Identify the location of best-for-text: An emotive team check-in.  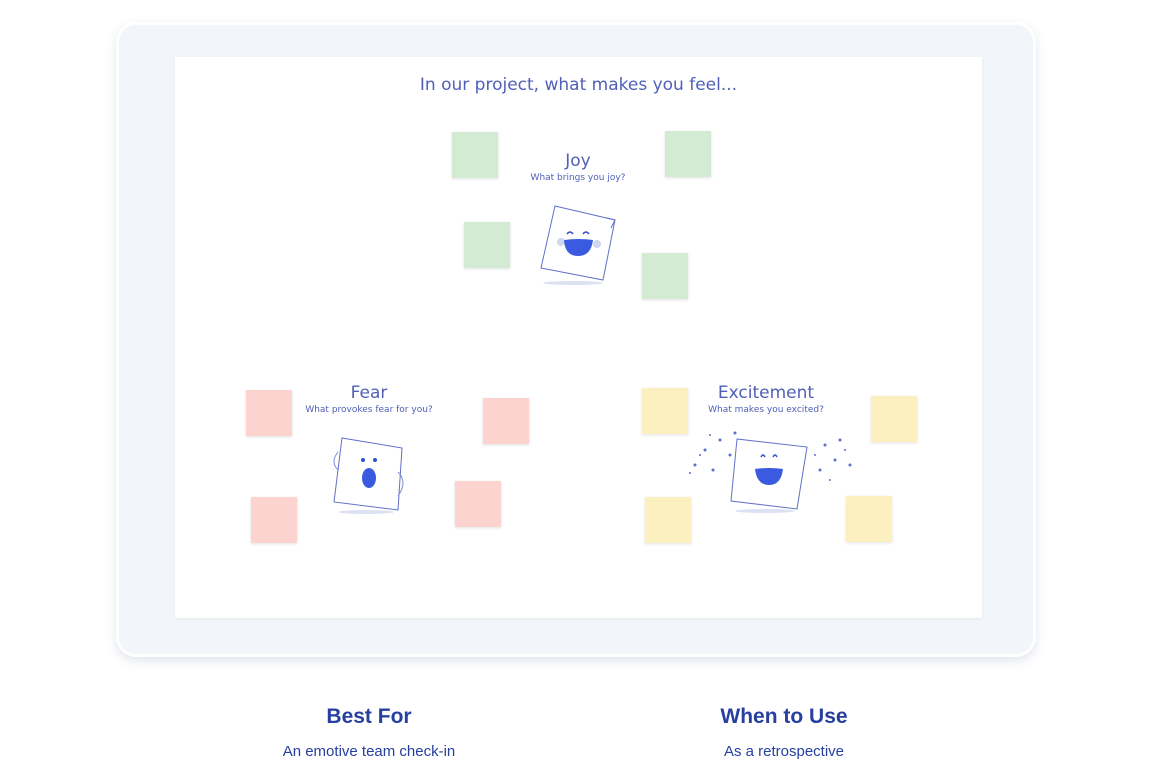
(369, 751).